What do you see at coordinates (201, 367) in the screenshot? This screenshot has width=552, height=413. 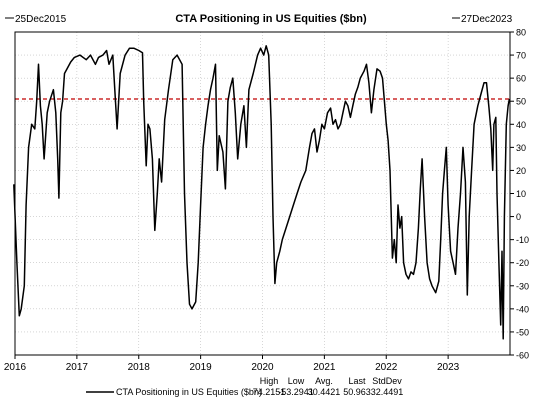 I see `x-tick-label: 2019` at bounding box center [201, 367].